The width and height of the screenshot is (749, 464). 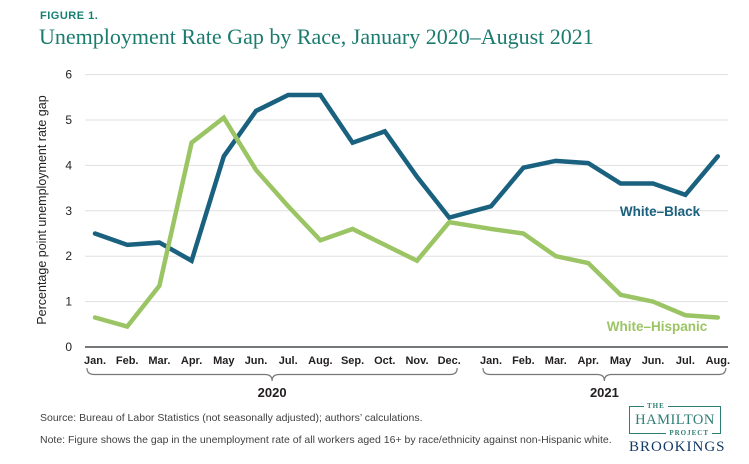 I want to click on year-label-2021: 2021, so click(x=604, y=392).